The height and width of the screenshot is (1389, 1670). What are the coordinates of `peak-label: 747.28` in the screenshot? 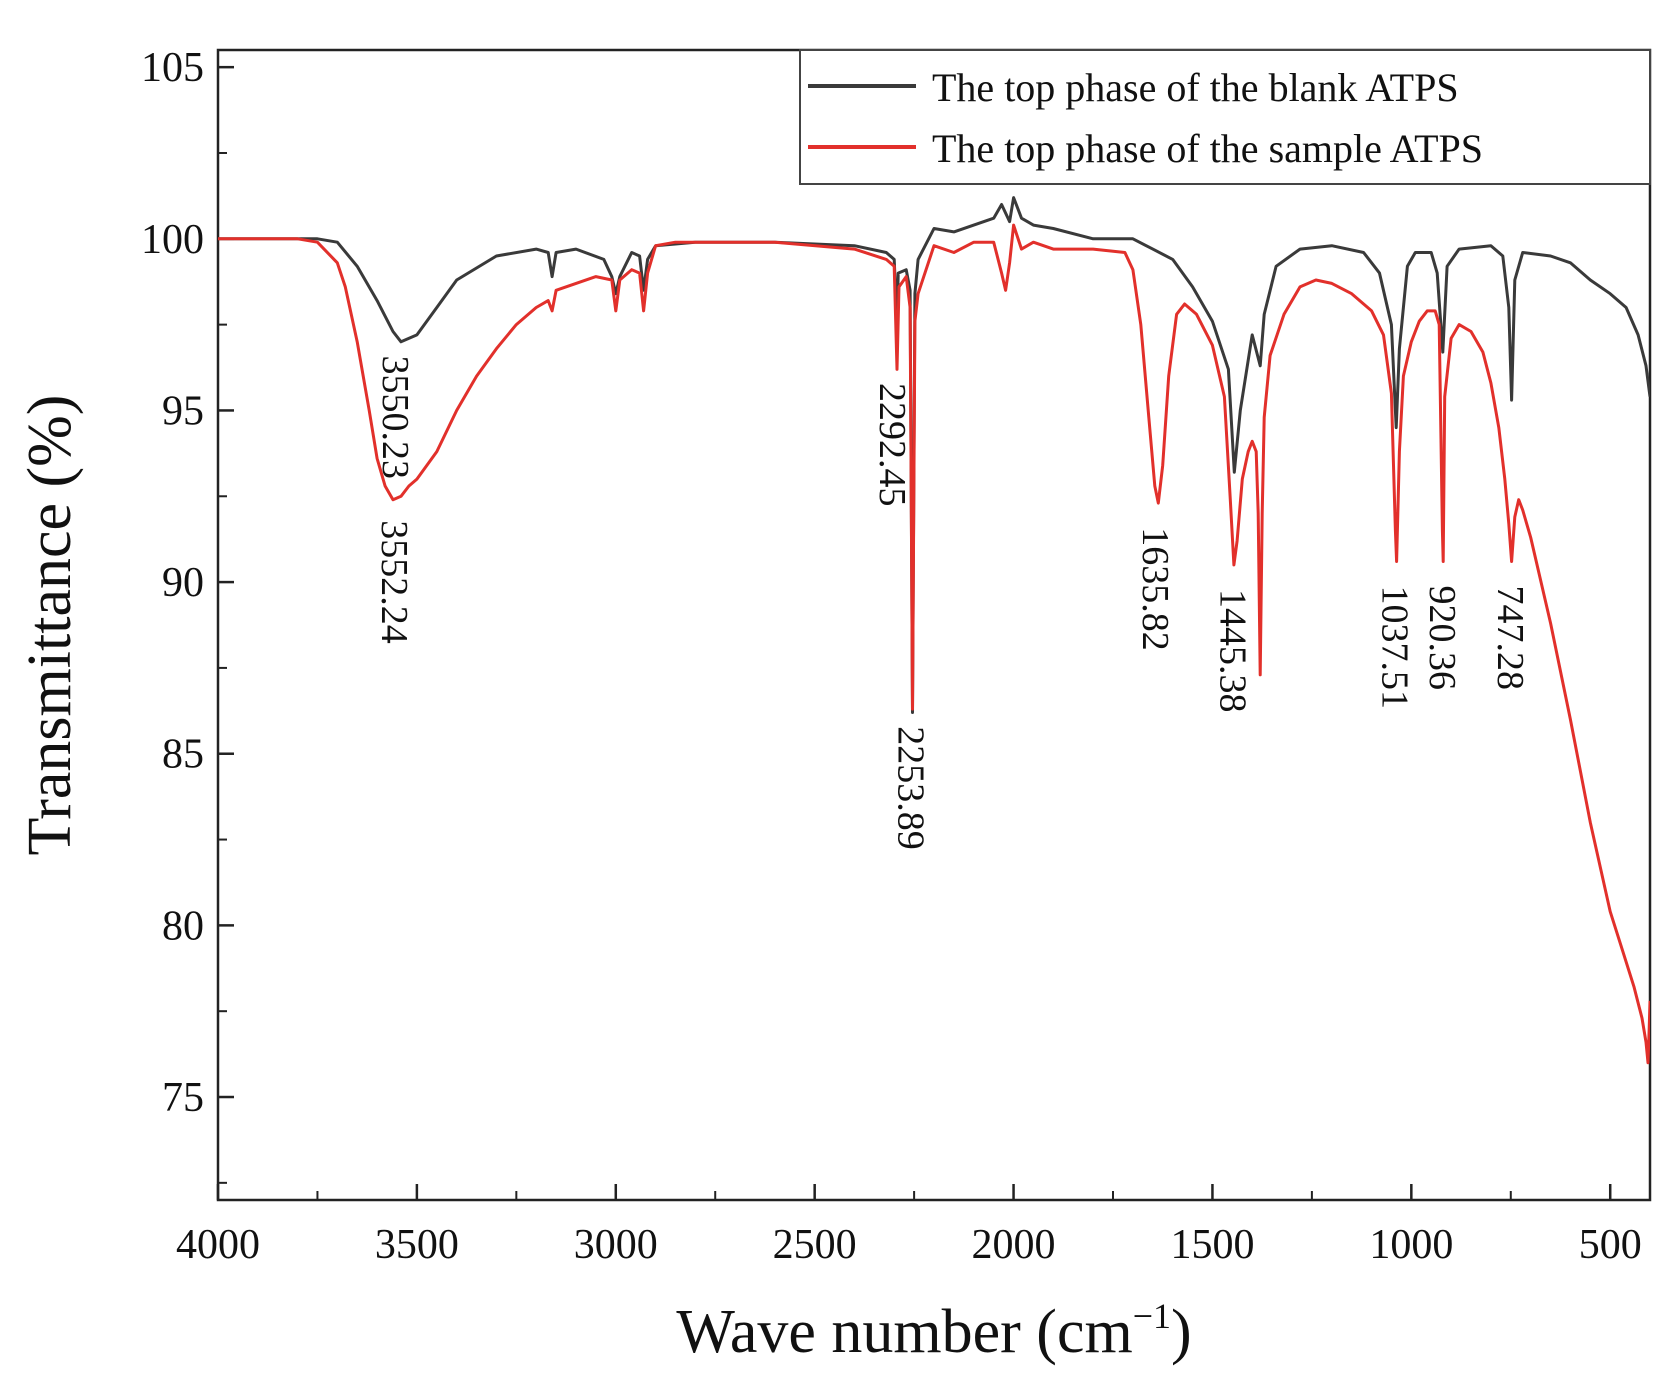 It's located at (1510, 638).